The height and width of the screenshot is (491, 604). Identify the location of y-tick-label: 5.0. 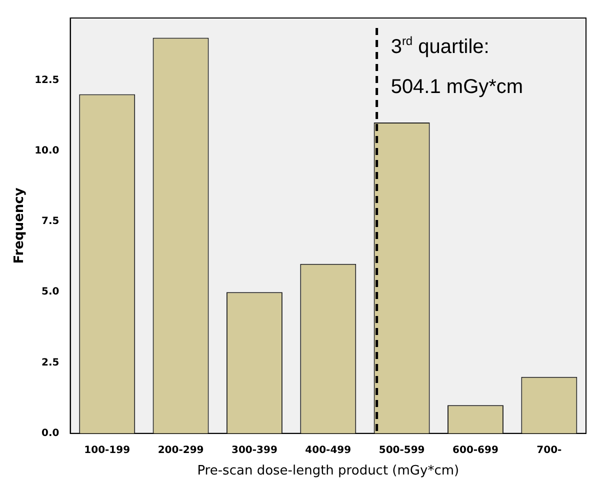
(51, 292).